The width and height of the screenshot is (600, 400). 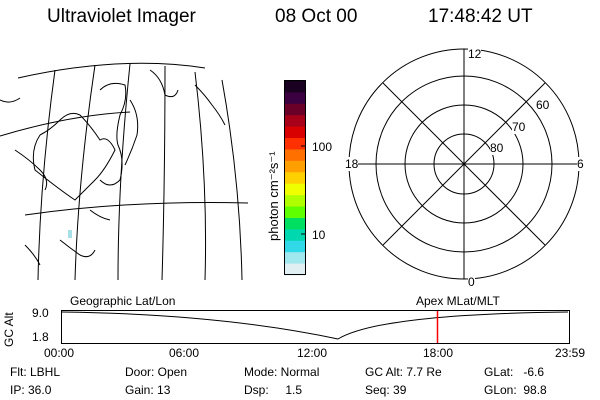 What do you see at coordinates (438, 353) in the screenshot?
I see `timeline-xtick-1800: 18:00` at bounding box center [438, 353].